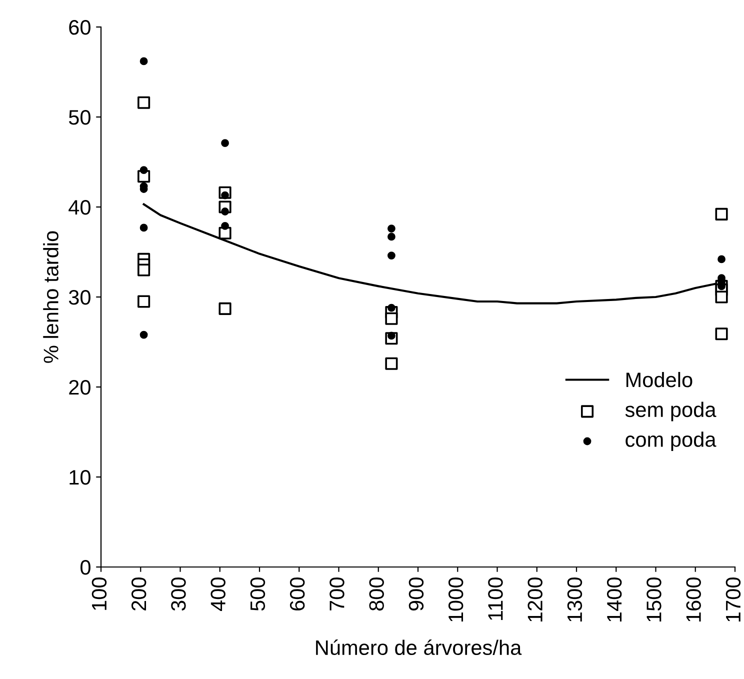 The height and width of the screenshot is (679, 744). What do you see at coordinates (79, 207) in the screenshot?
I see `y-tick-label: 40` at bounding box center [79, 207].